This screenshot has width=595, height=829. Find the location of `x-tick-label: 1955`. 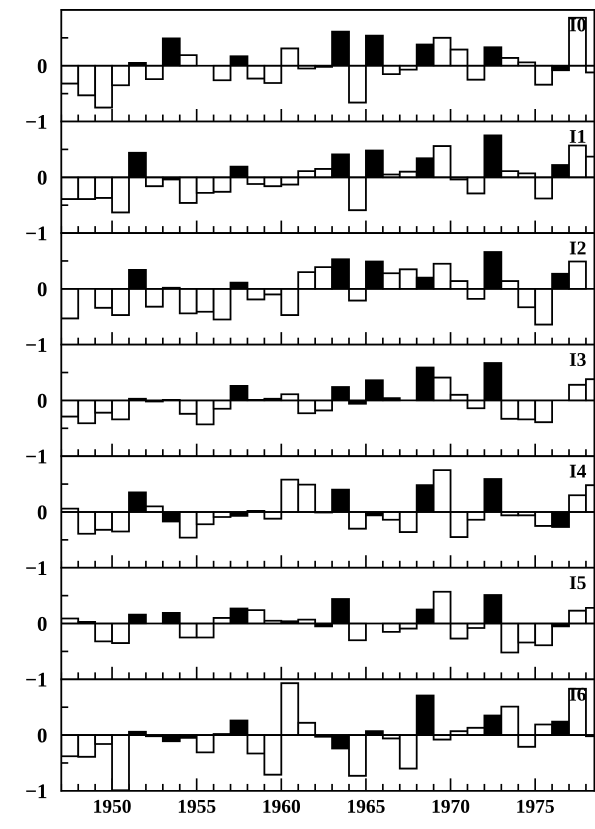

x-tick-label: 1955 is located at coordinates (197, 806).